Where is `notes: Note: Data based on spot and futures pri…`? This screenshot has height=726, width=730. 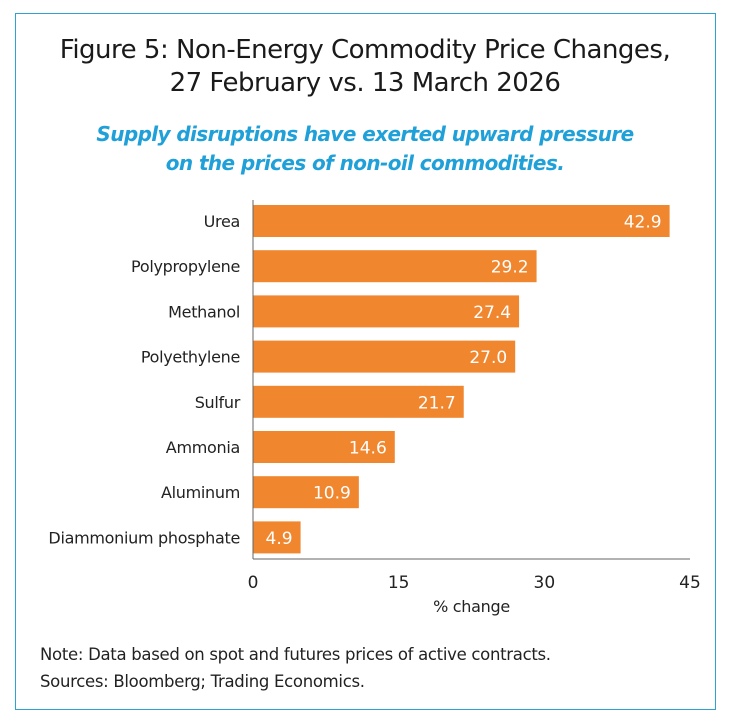
notes: Note: Data based on spot and futures pri… is located at coordinates (295, 668).